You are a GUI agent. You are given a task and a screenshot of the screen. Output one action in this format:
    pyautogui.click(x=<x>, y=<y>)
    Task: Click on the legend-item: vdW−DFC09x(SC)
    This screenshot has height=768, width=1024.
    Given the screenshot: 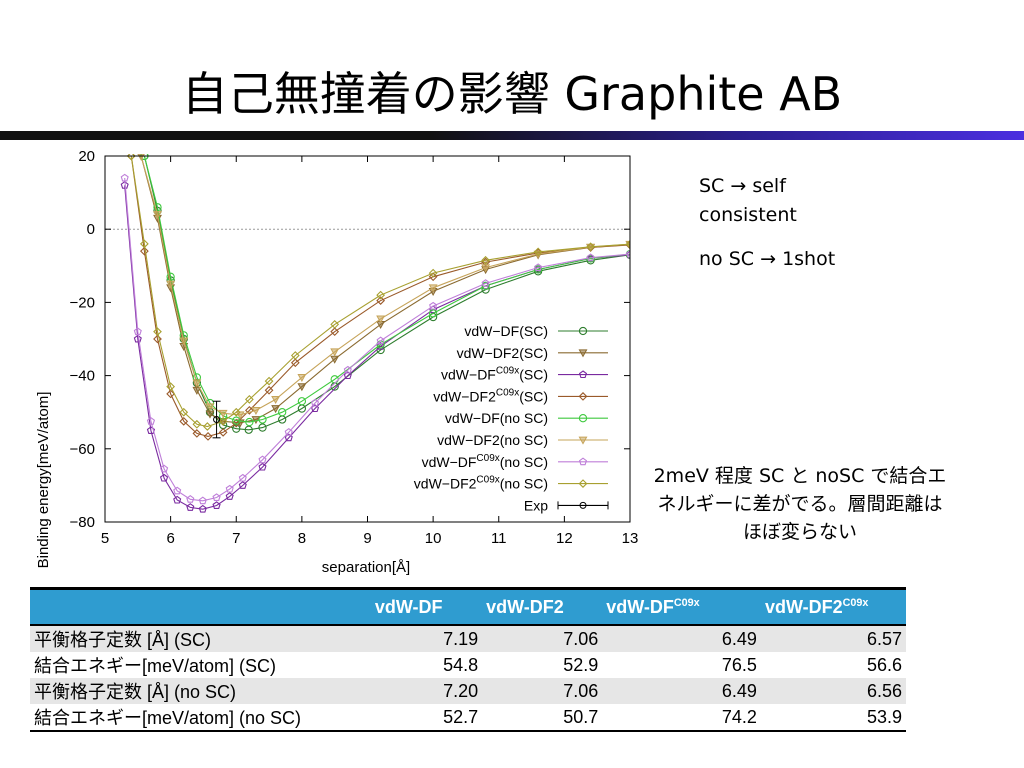 What is the action you would take?
    pyautogui.click(x=524, y=374)
    